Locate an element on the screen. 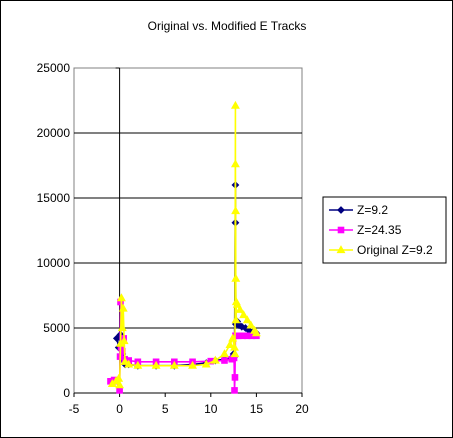 This screenshot has height=438, width=453. y-tick-label: 10000 is located at coordinates (54, 263).